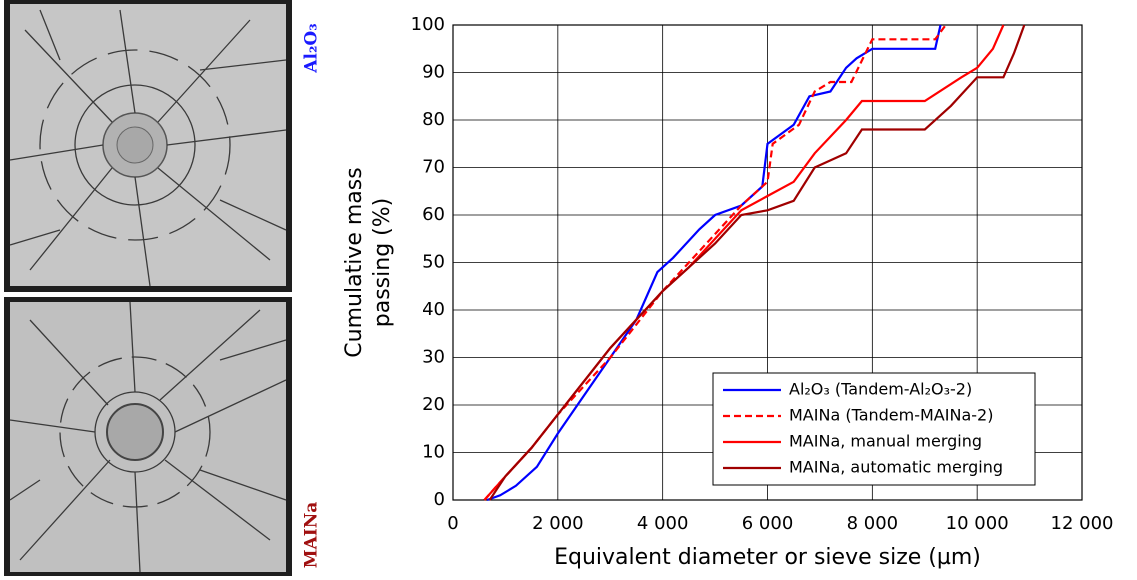 The height and width of the screenshot is (580, 1137). I want to click on legend-box, so click(874, 429).